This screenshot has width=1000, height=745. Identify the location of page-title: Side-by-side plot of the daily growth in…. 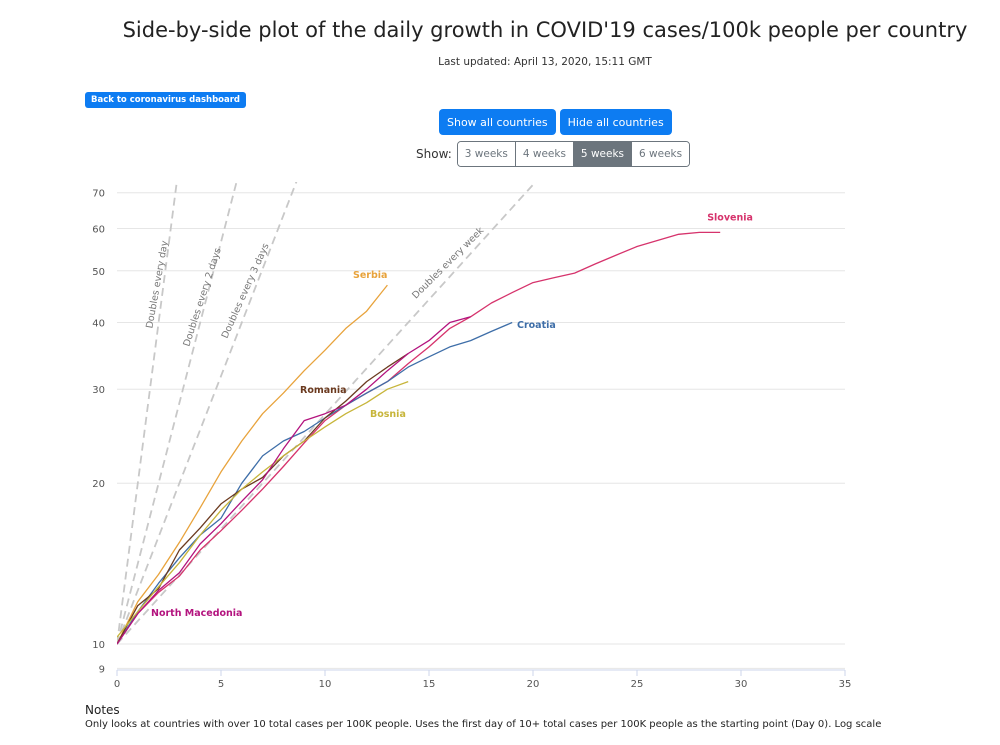
(545, 30).